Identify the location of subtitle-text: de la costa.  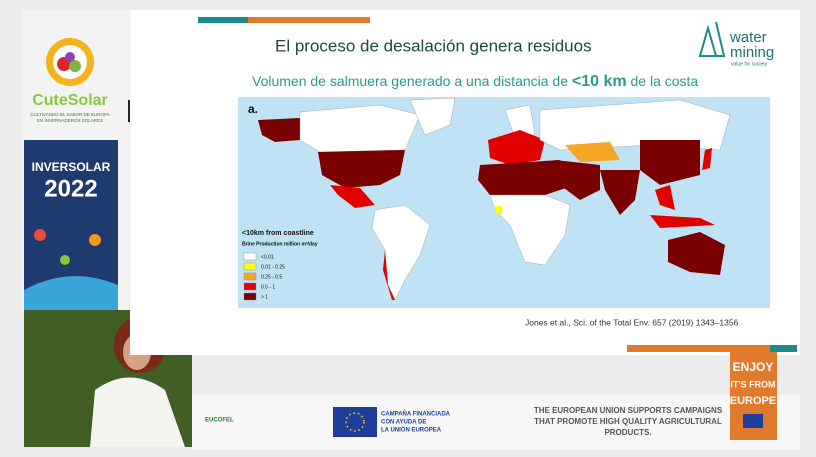
(665, 81).